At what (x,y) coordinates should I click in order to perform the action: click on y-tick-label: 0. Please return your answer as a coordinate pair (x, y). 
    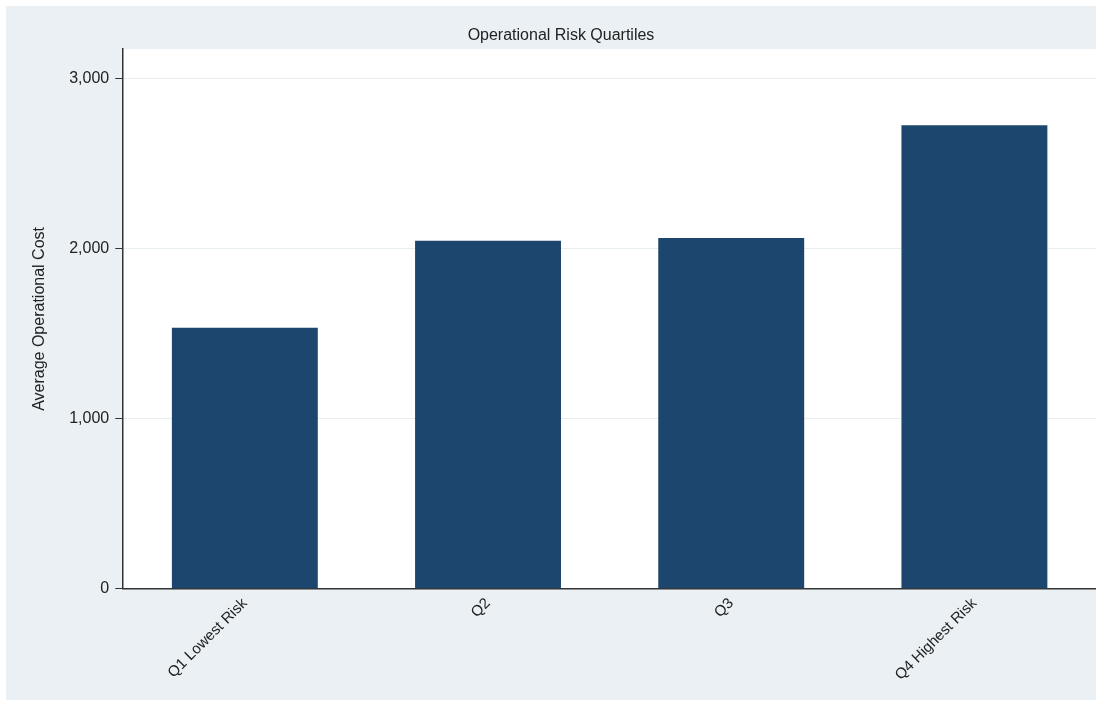
    Looking at the image, I should click on (105, 588).